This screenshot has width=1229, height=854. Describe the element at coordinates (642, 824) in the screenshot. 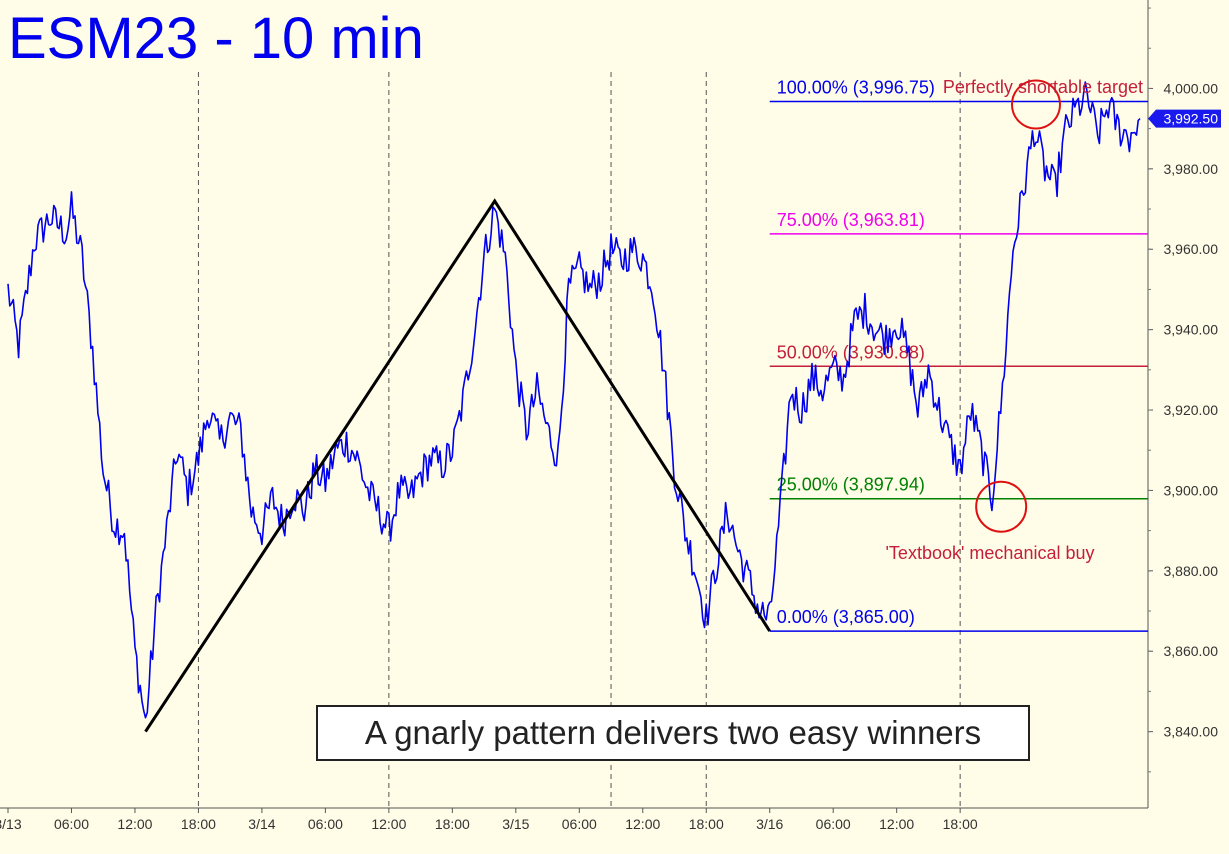

I see `x-tick-label-10: 12:00` at that location.